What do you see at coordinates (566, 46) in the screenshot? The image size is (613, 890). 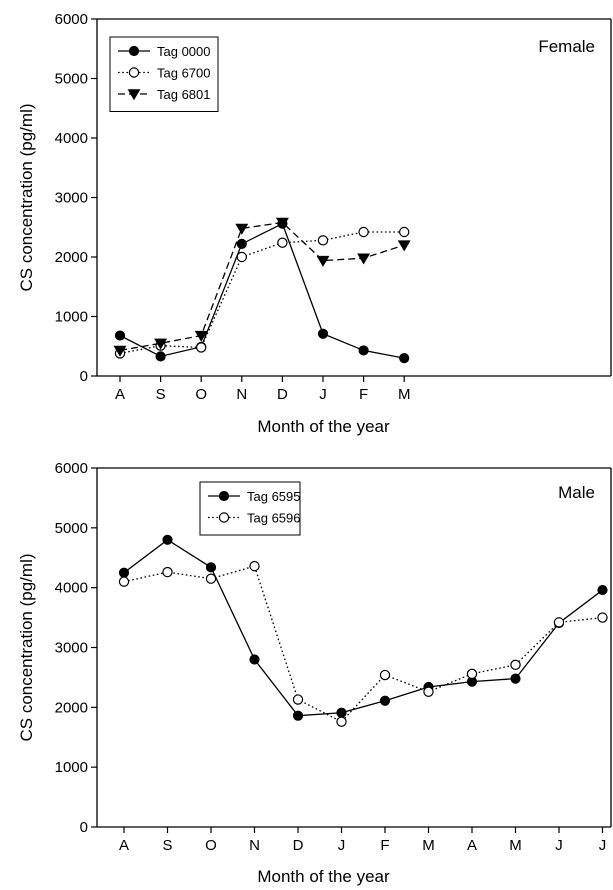 I see `panel-label: Female` at bounding box center [566, 46].